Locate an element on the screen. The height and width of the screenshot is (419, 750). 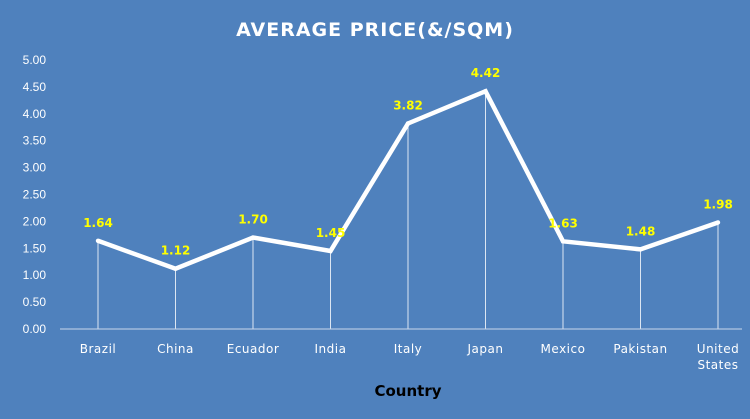
y-tick-label: 1.00 is located at coordinates (35, 275).